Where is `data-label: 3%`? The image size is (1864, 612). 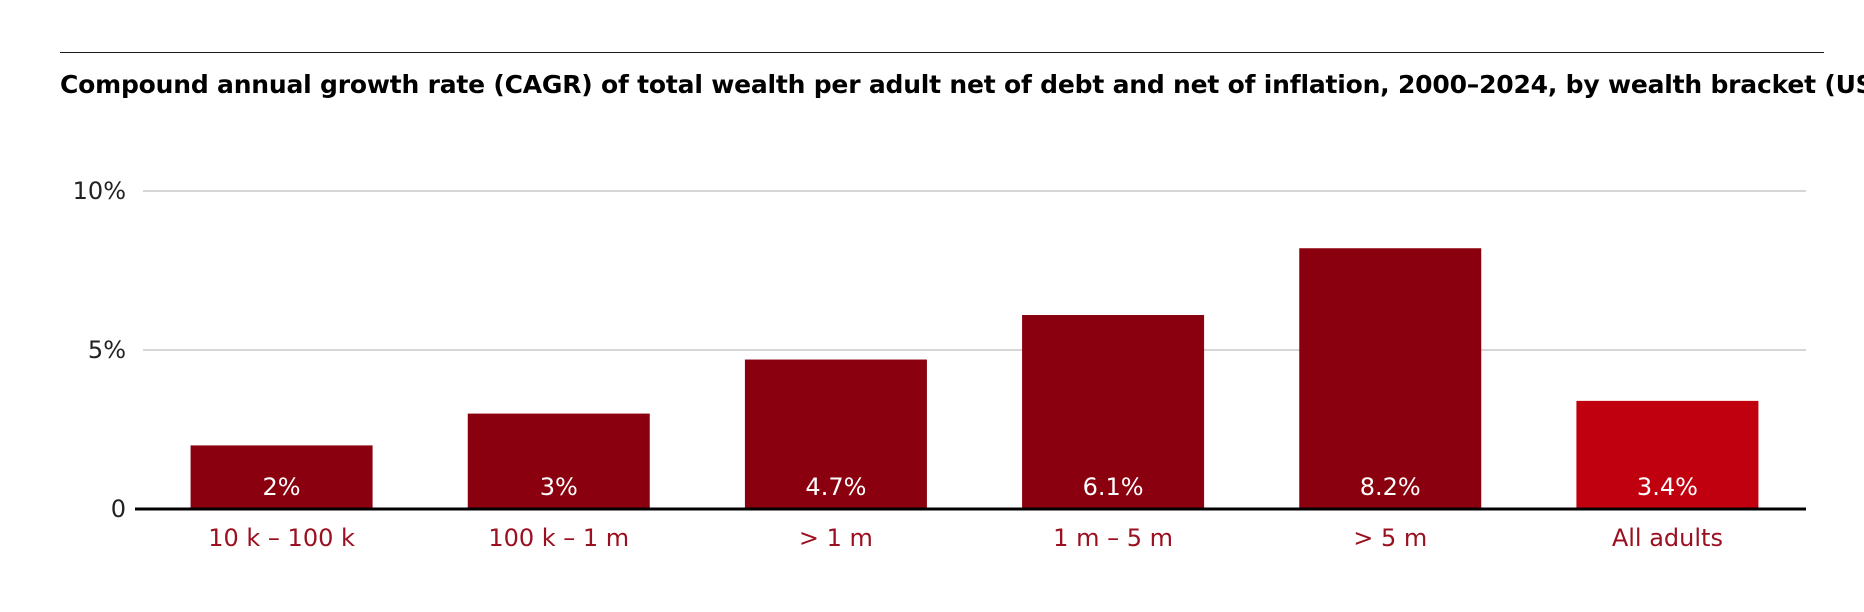 data-label: 3% is located at coordinates (559, 487).